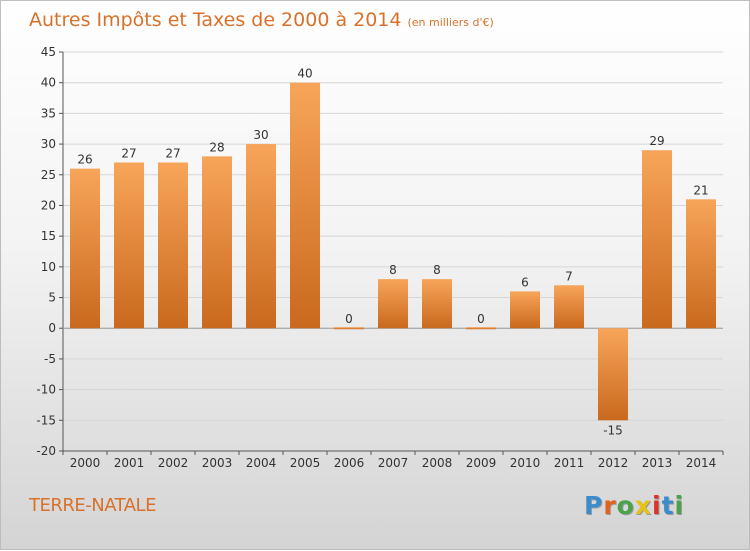 The height and width of the screenshot is (551, 750). I want to click on bar-2014, so click(701, 264).